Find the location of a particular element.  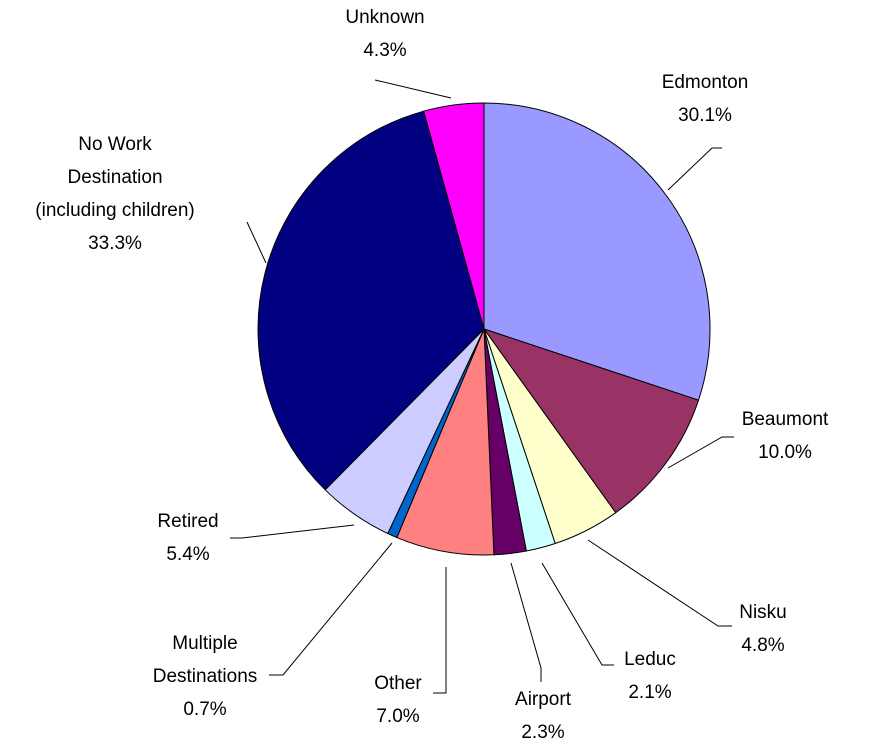

label-line: Multiple is located at coordinates (204, 643).